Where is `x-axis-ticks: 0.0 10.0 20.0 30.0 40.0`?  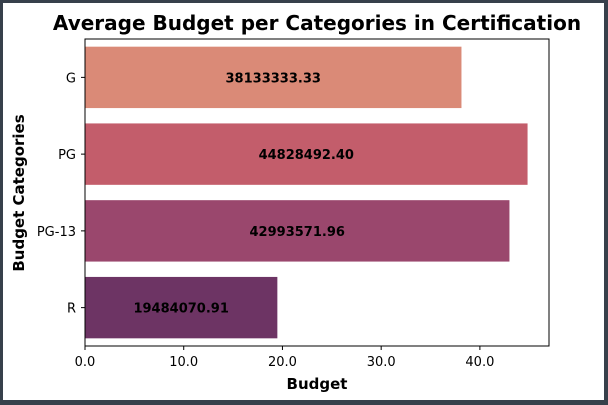
x-axis-ticks: 0.0 10.0 20.0 30.0 40.0 is located at coordinates (284, 358).